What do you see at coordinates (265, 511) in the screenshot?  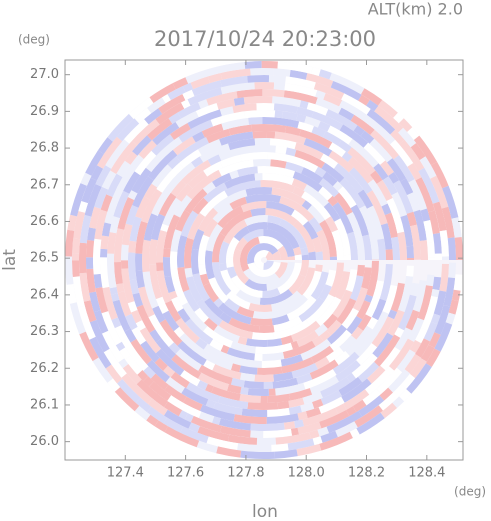 I see `x-axis-label: lon` at bounding box center [265, 511].